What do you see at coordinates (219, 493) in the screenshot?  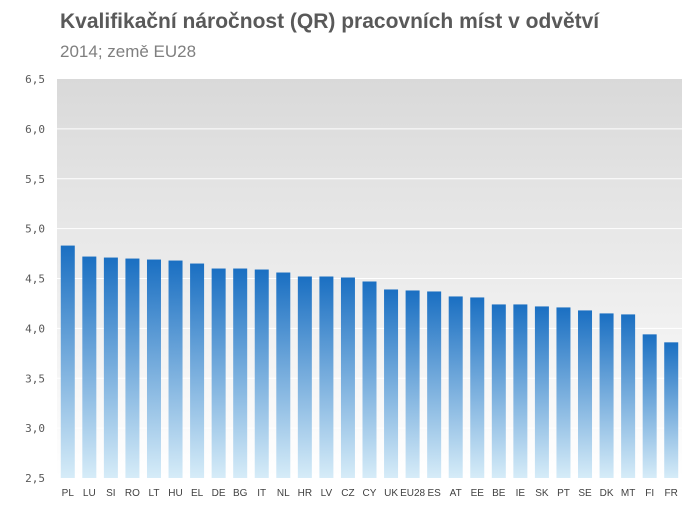 I see `x-tick-label: DE` at bounding box center [219, 493].